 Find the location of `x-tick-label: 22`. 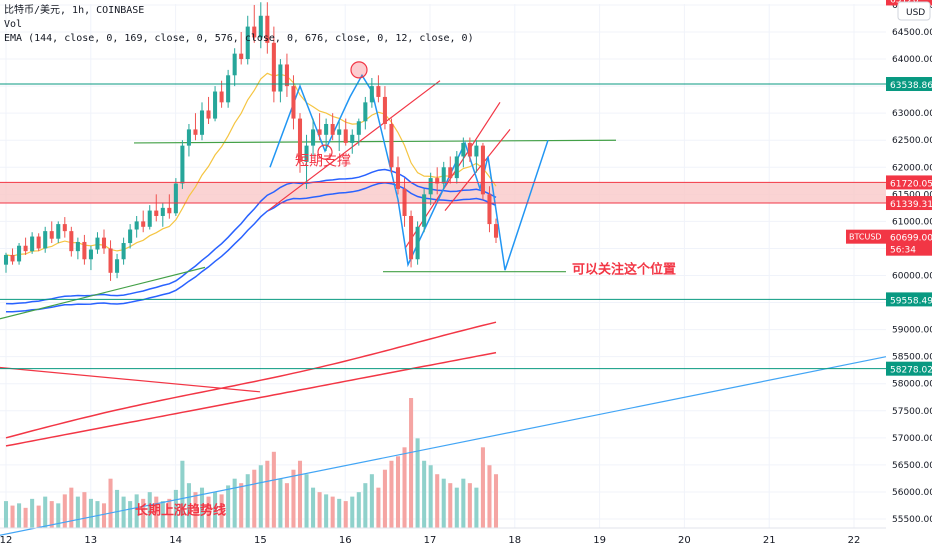

x-tick-label: 22 is located at coordinates (854, 540).